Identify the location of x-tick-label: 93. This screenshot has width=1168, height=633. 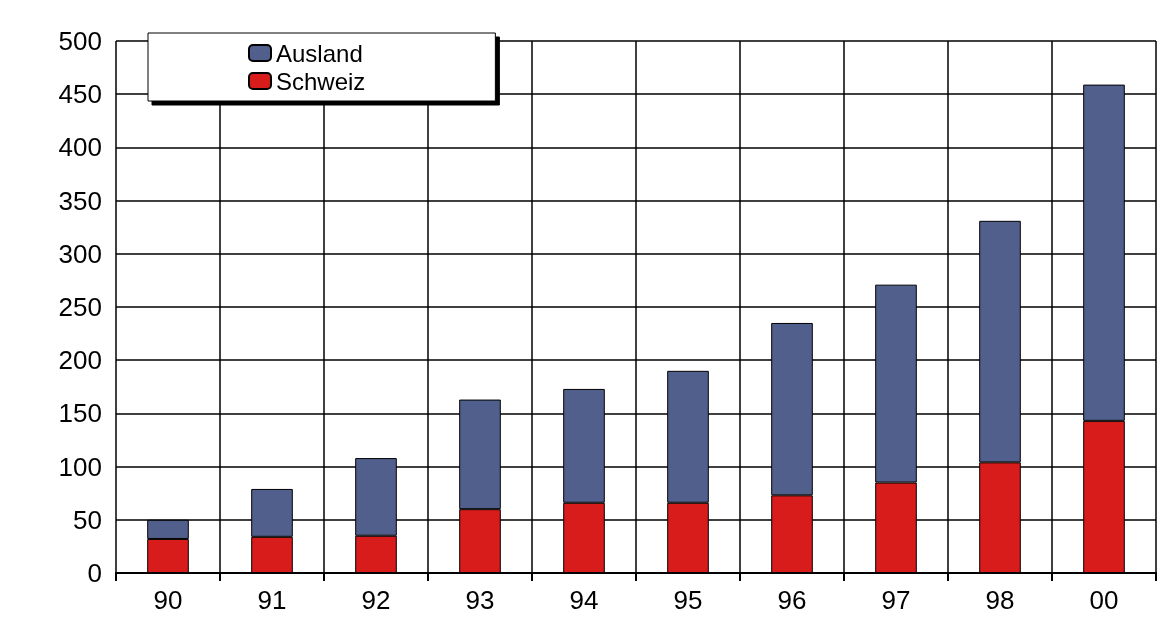
(480, 600).